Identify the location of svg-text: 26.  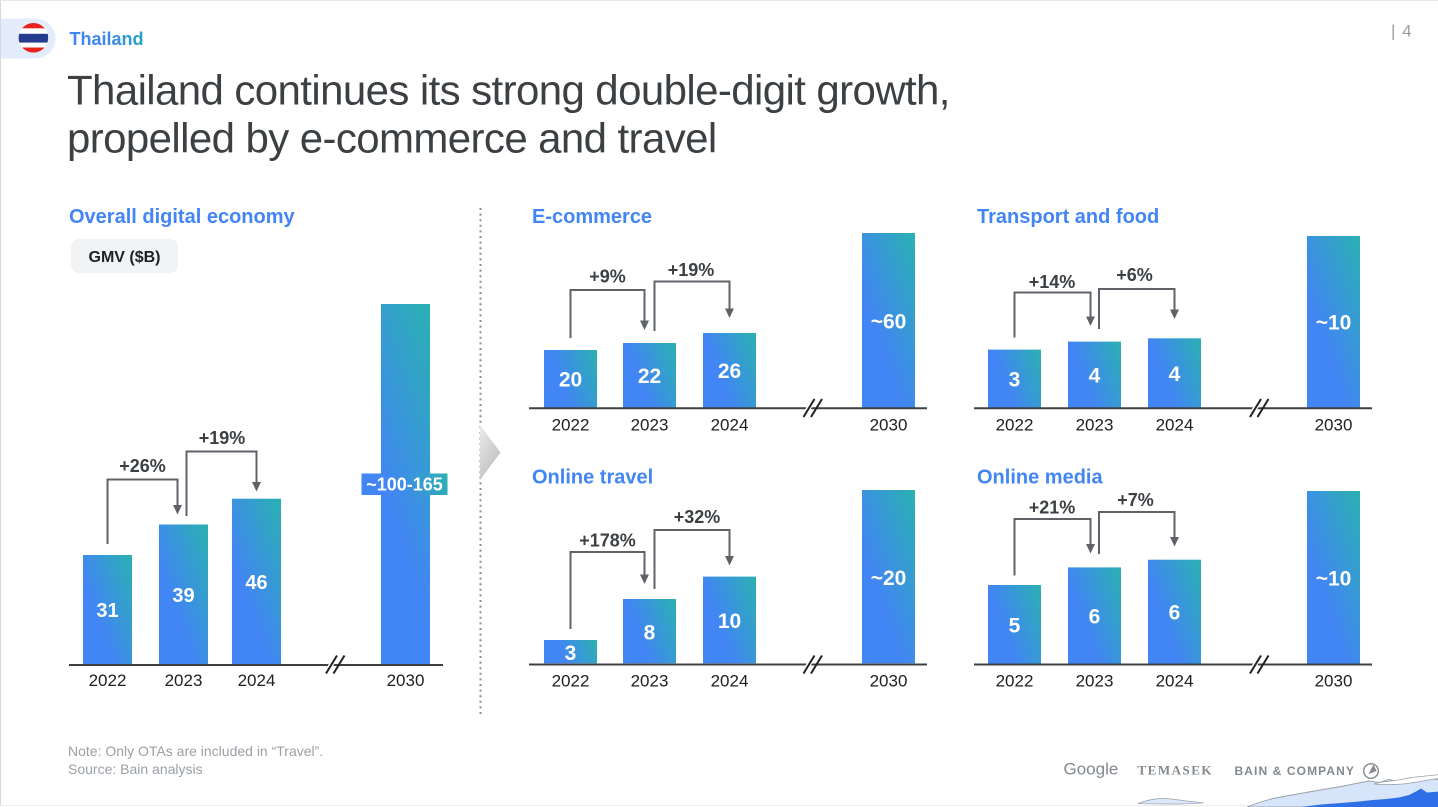
(729, 371).